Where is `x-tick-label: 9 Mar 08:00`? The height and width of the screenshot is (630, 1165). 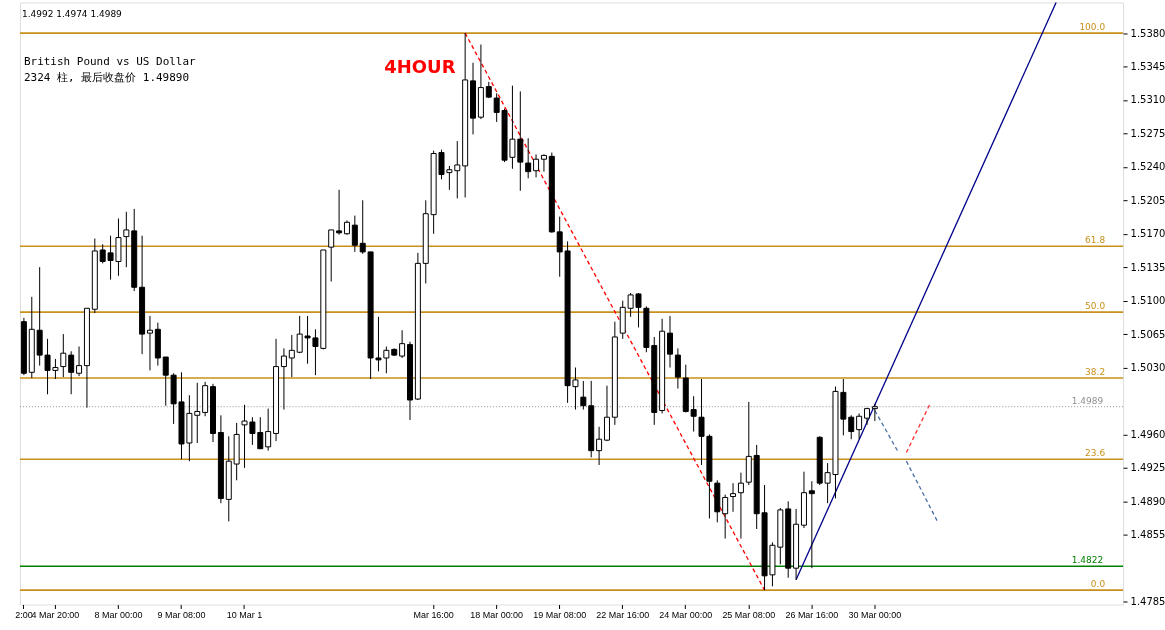 x-tick-label: 9 Mar 08:00 is located at coordinates (181, 614).